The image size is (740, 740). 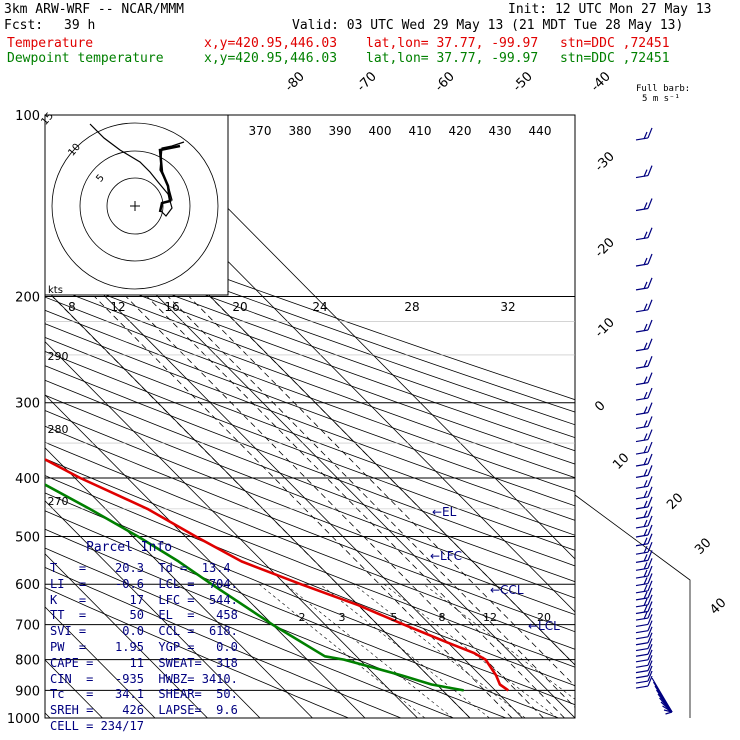 What do you see at coordinates (144, 710) in the screenshot?
I see `parcel-info-row: SREH = 426 LAPSE= 9.6` at bounding box center [144, 710].